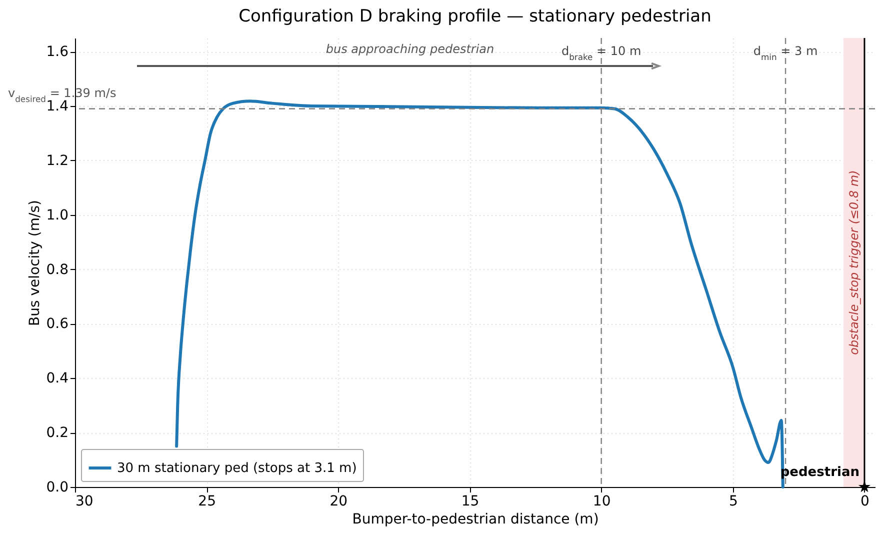 This screenshot has width=877, height=534. Describe the element at coordinates (601, 502) in the screenshot. I see `x-tick-label: 10` at that location.